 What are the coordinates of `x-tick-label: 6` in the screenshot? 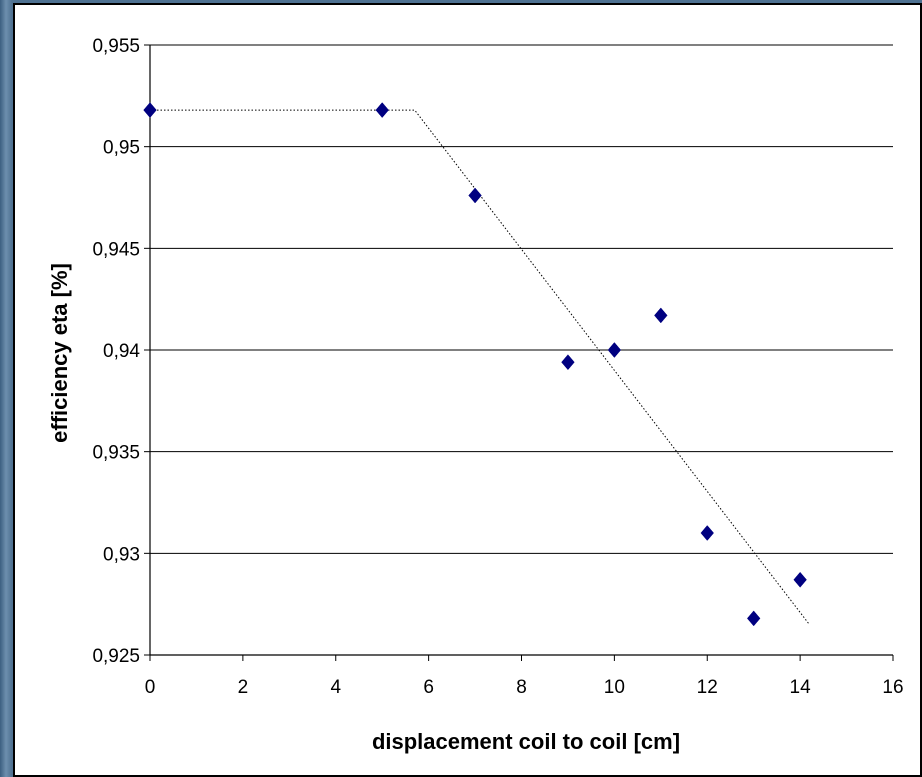 It's located at (428, 687).